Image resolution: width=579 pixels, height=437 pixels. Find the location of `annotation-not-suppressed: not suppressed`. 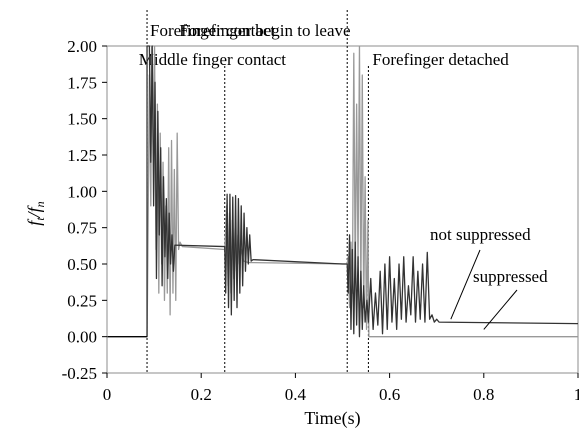

annotation-not-suppressed: not suppressed is located at coordinates (480, 234).